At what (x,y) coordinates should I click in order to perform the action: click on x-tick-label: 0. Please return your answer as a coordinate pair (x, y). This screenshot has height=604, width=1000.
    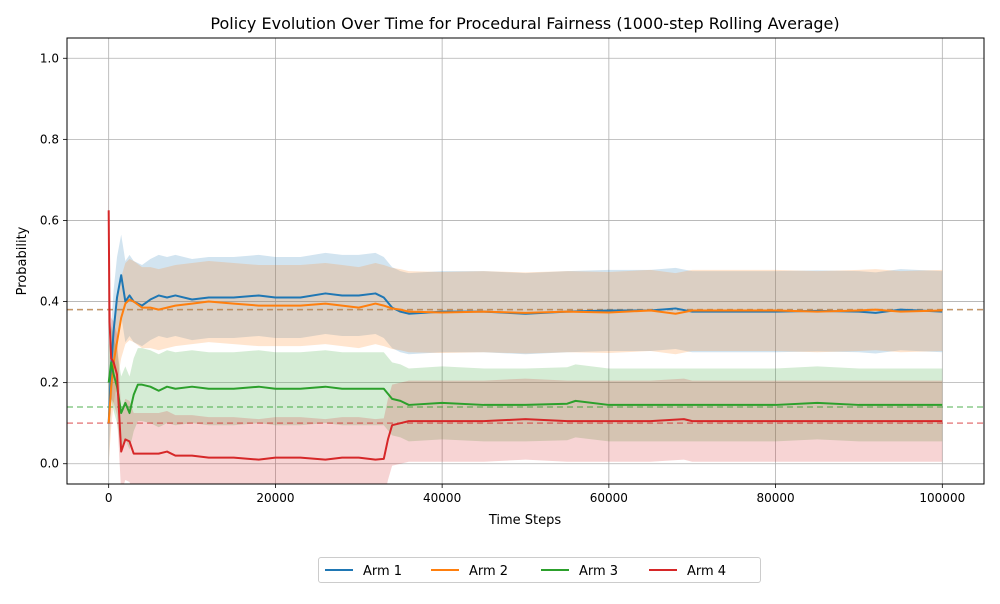
    Looking at the image, I should click on (109, 498).